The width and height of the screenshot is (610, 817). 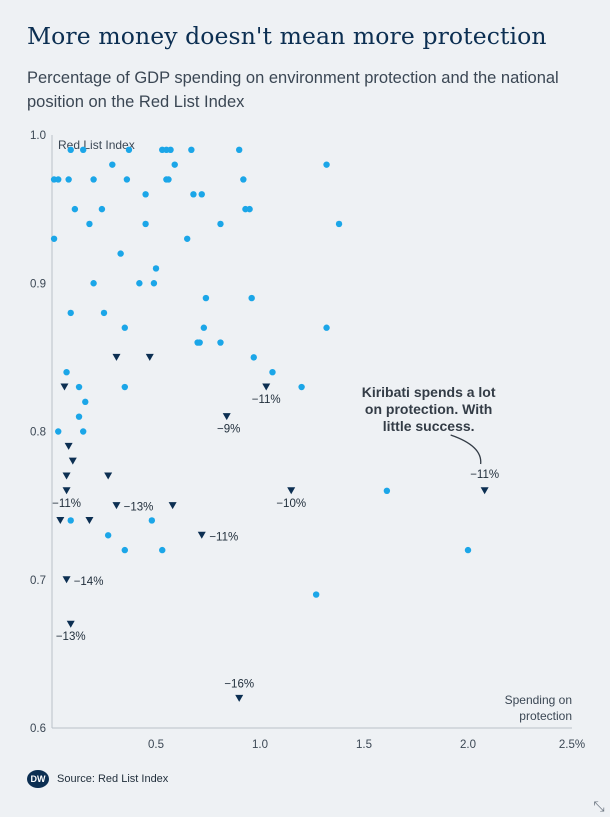 I want to click on annotation-text: on protection. With, so click(x=428, y=409).